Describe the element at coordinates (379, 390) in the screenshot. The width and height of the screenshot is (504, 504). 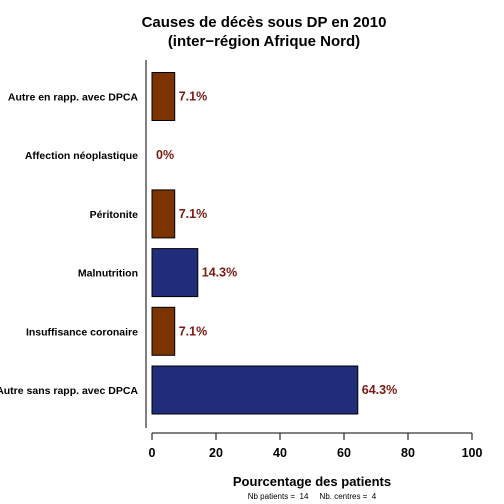
I see `value-label: 64.3%` at that location.